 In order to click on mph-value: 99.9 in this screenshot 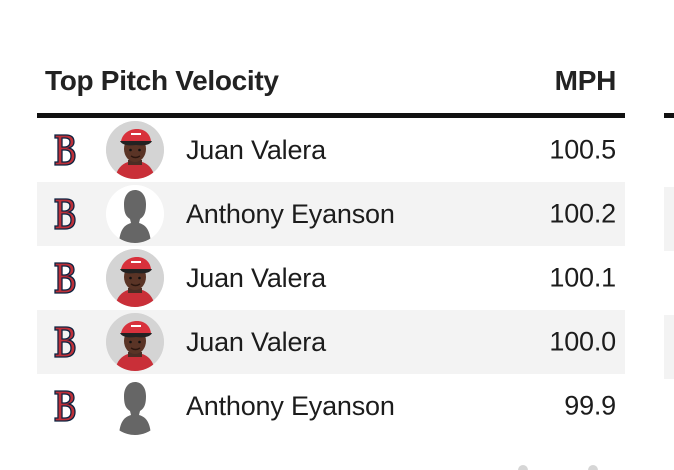, I will do `click(590, 405)`.